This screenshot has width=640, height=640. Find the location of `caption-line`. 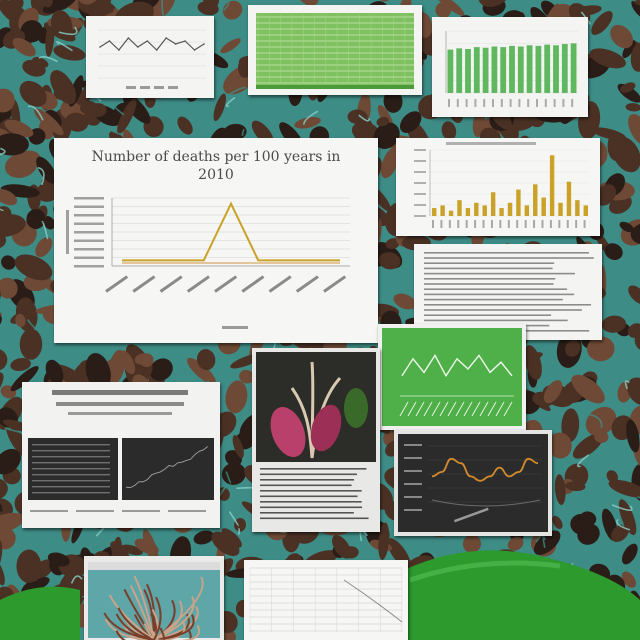

caption-line is located at coordinates (311, 507).